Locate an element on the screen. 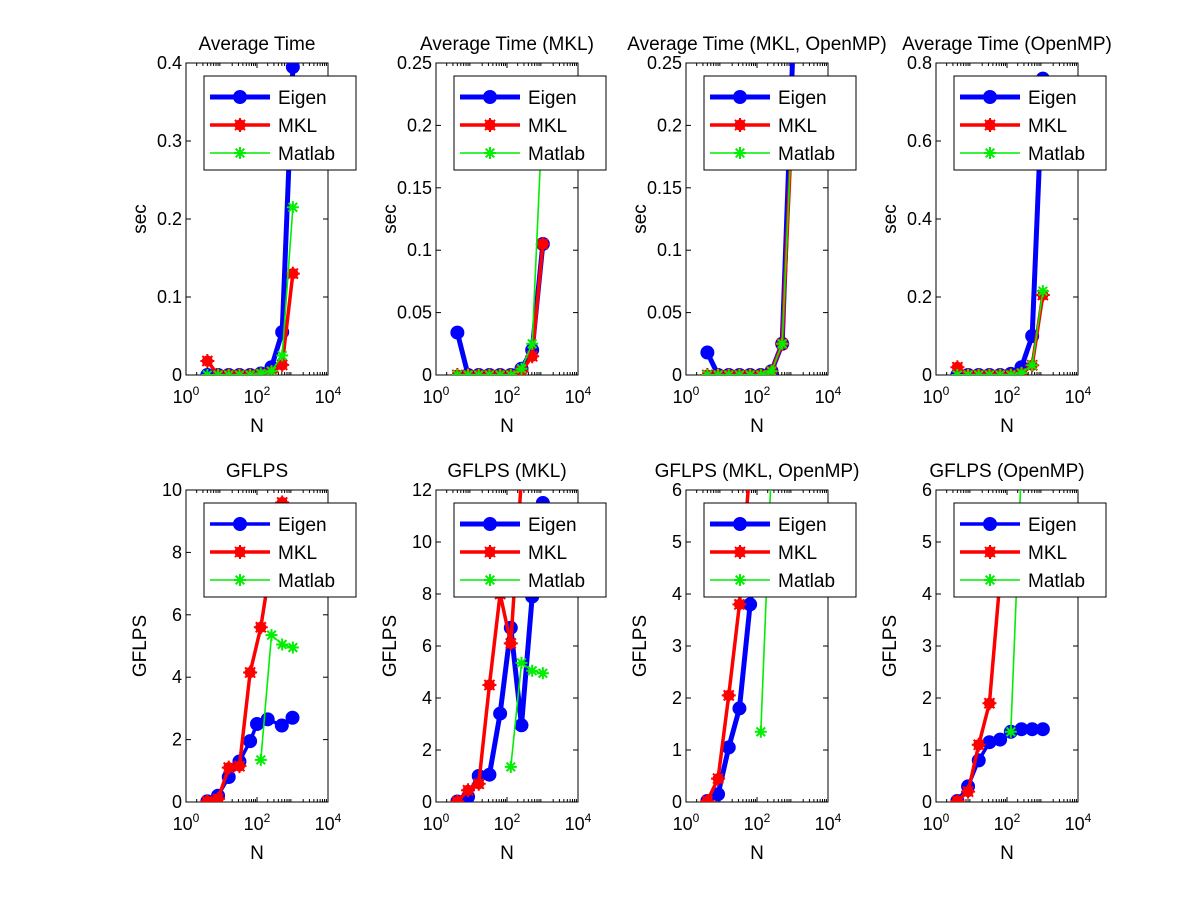 The width and height of the screenshot is (1201, 901). y-tick-label: 12 is located at coordinates (422, 490).